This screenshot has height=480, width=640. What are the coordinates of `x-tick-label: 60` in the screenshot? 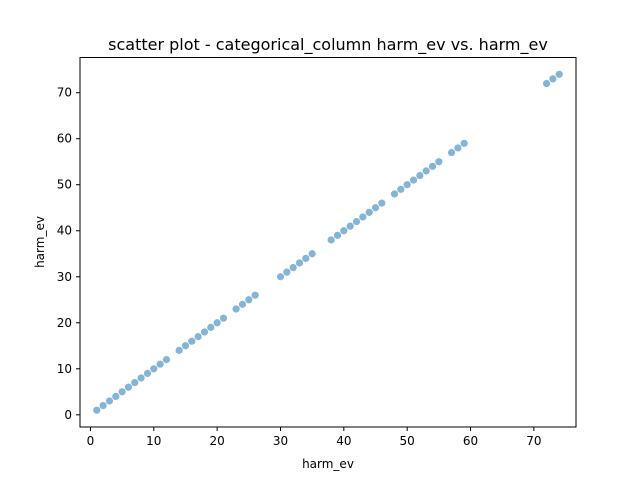 It's located at (470, 441).